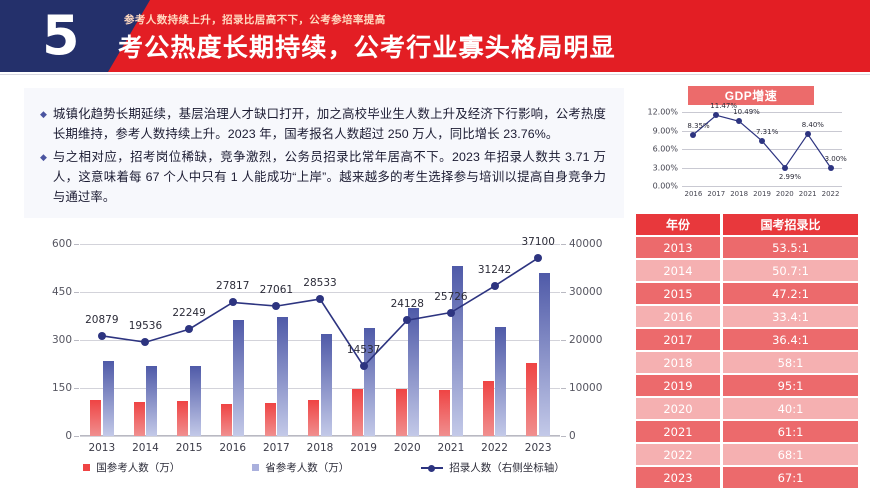 The height and width of the screenshot is (500, 870). Describe the element at coordinates (790, 385) in the screenshot. I see `table-cell-ratio: 95:1` at that location.